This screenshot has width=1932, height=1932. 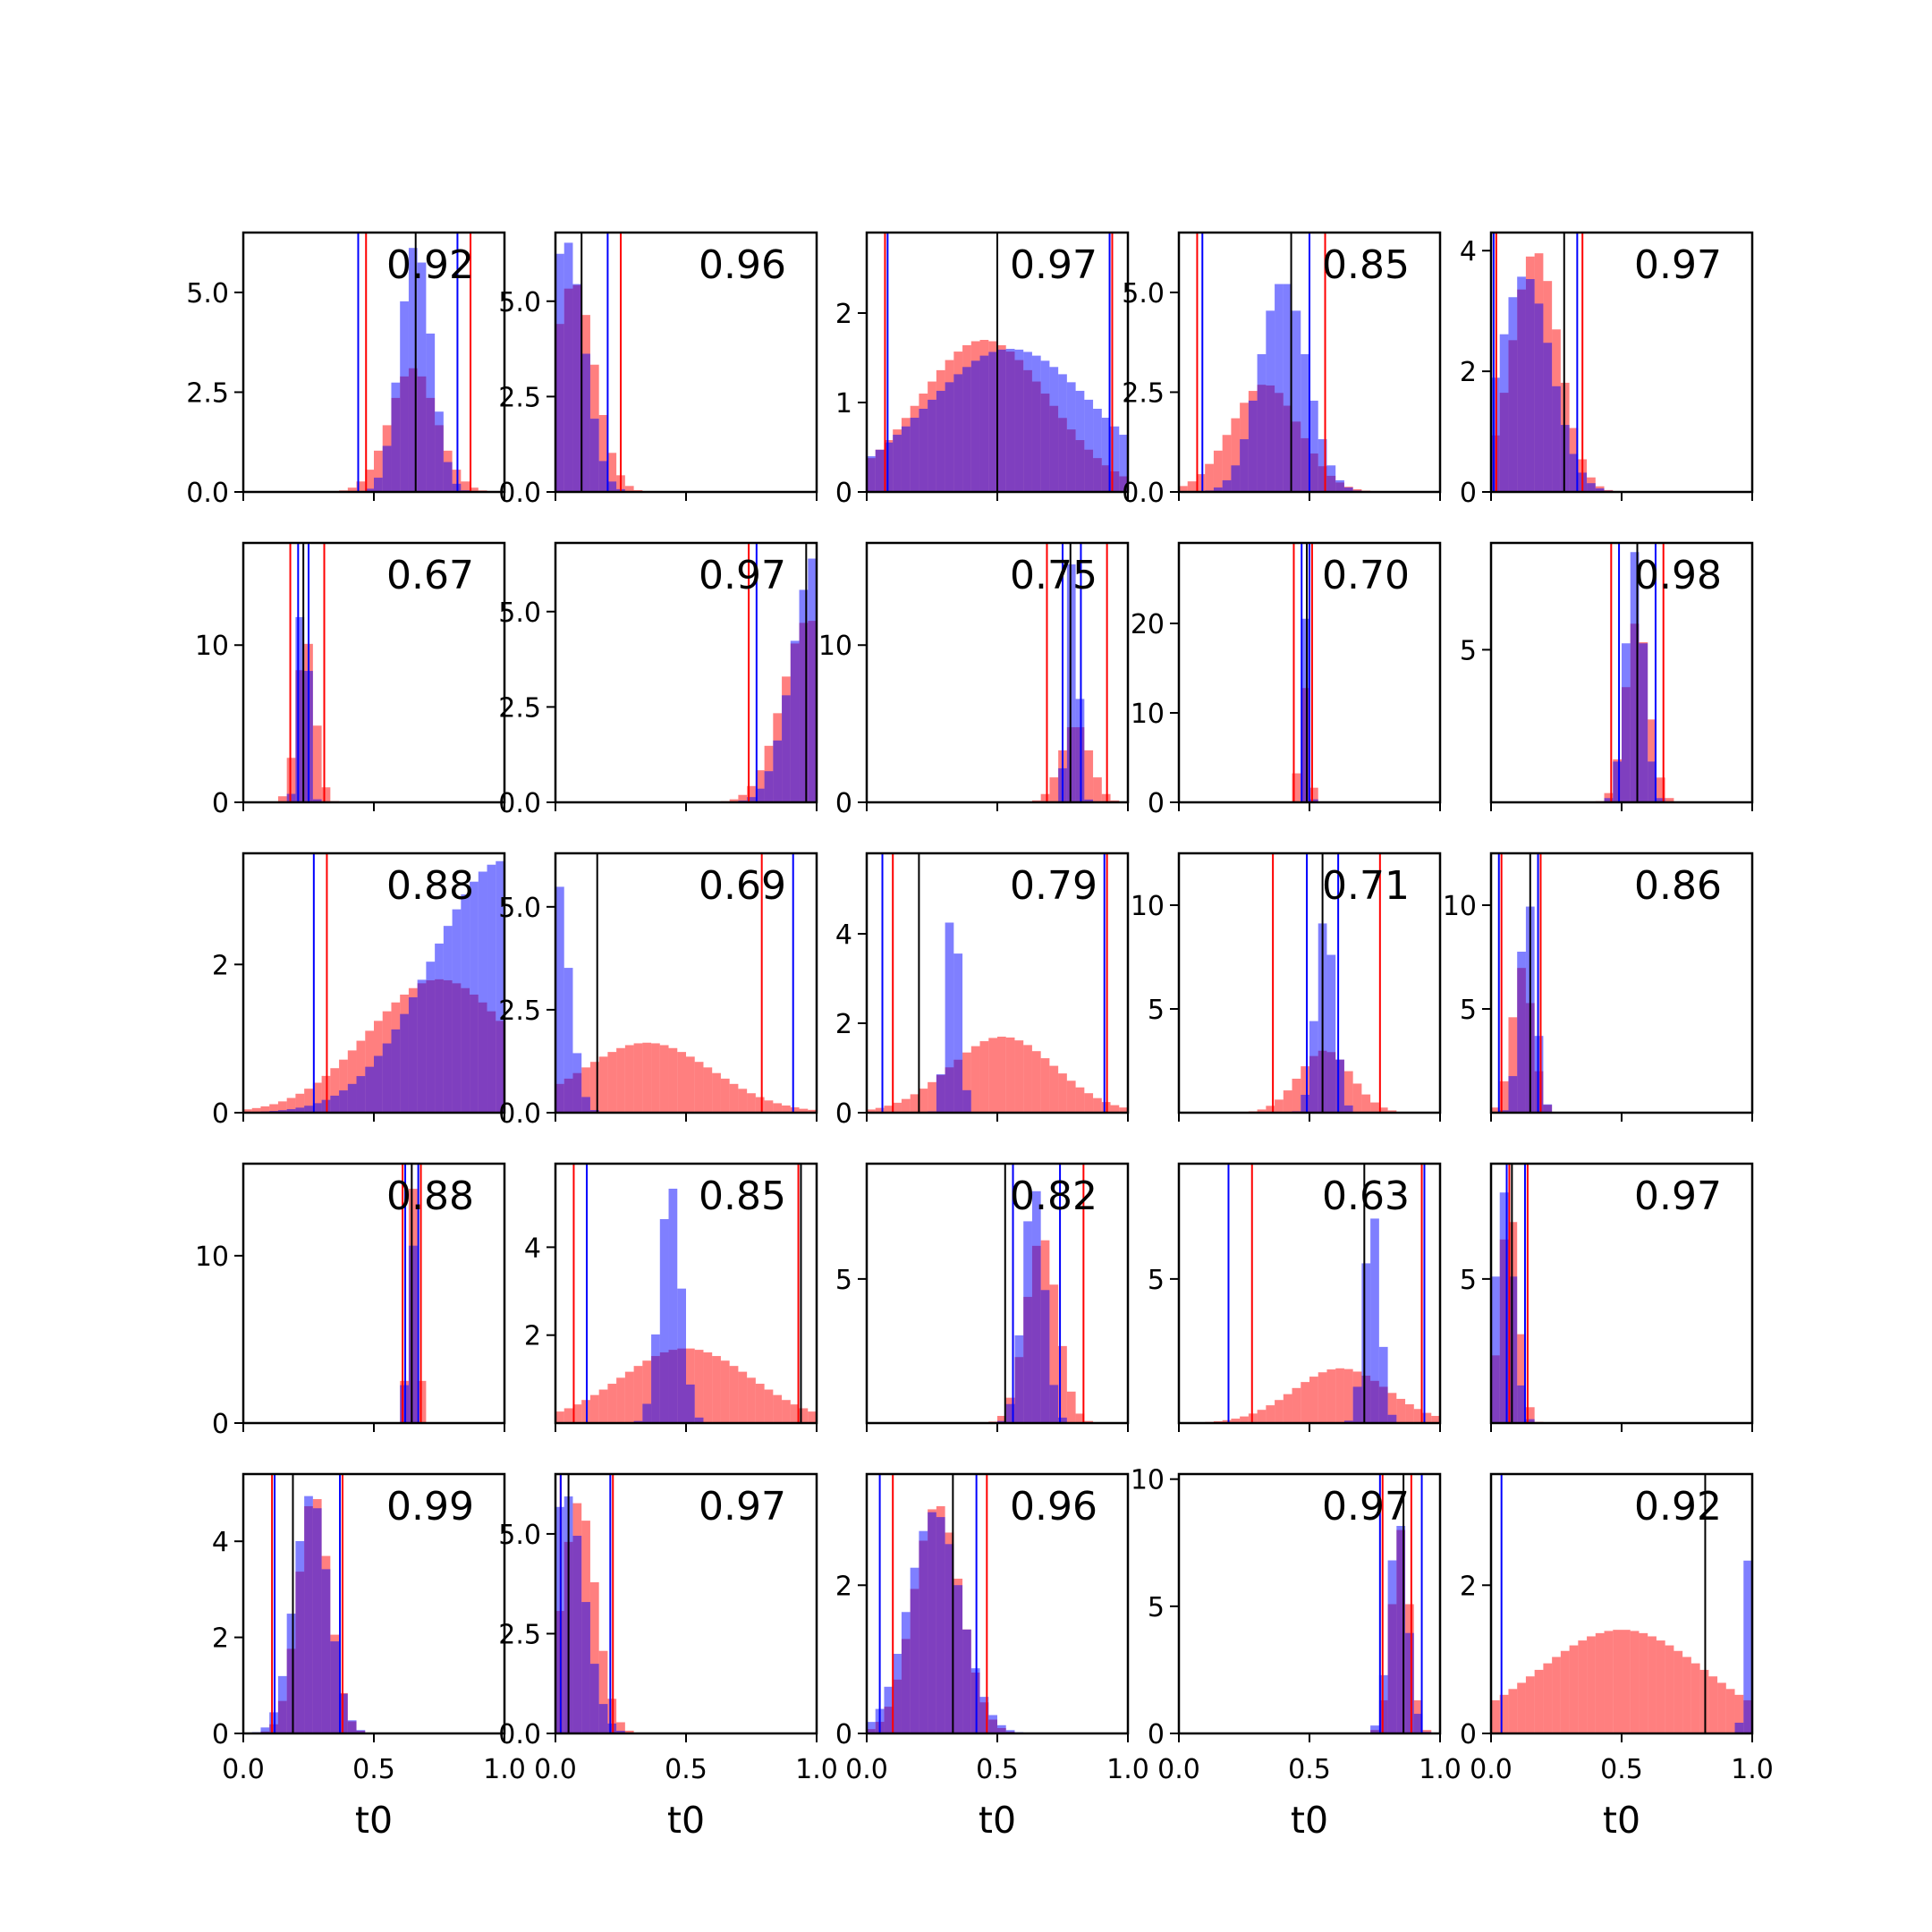 What do you see at coordinates (668, 1657) in the screenshot?
I see `panel-5-2: 0.0 0.5 1.0 0.0 2.5 5.0 0.97 t0` at bounding box center [668, 1657].